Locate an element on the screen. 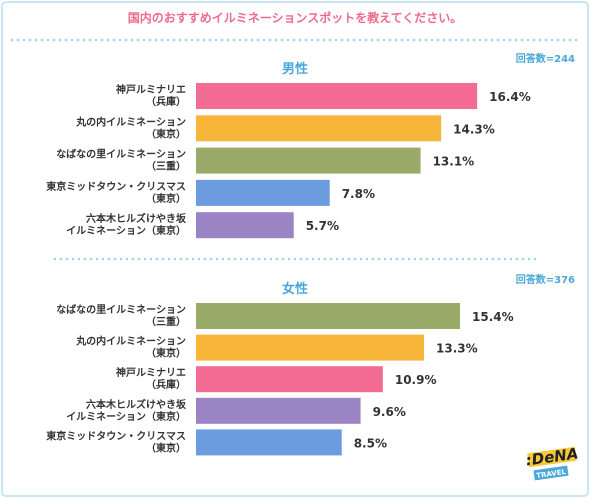  category-label: （三重） is located at coordinates (166, 321).